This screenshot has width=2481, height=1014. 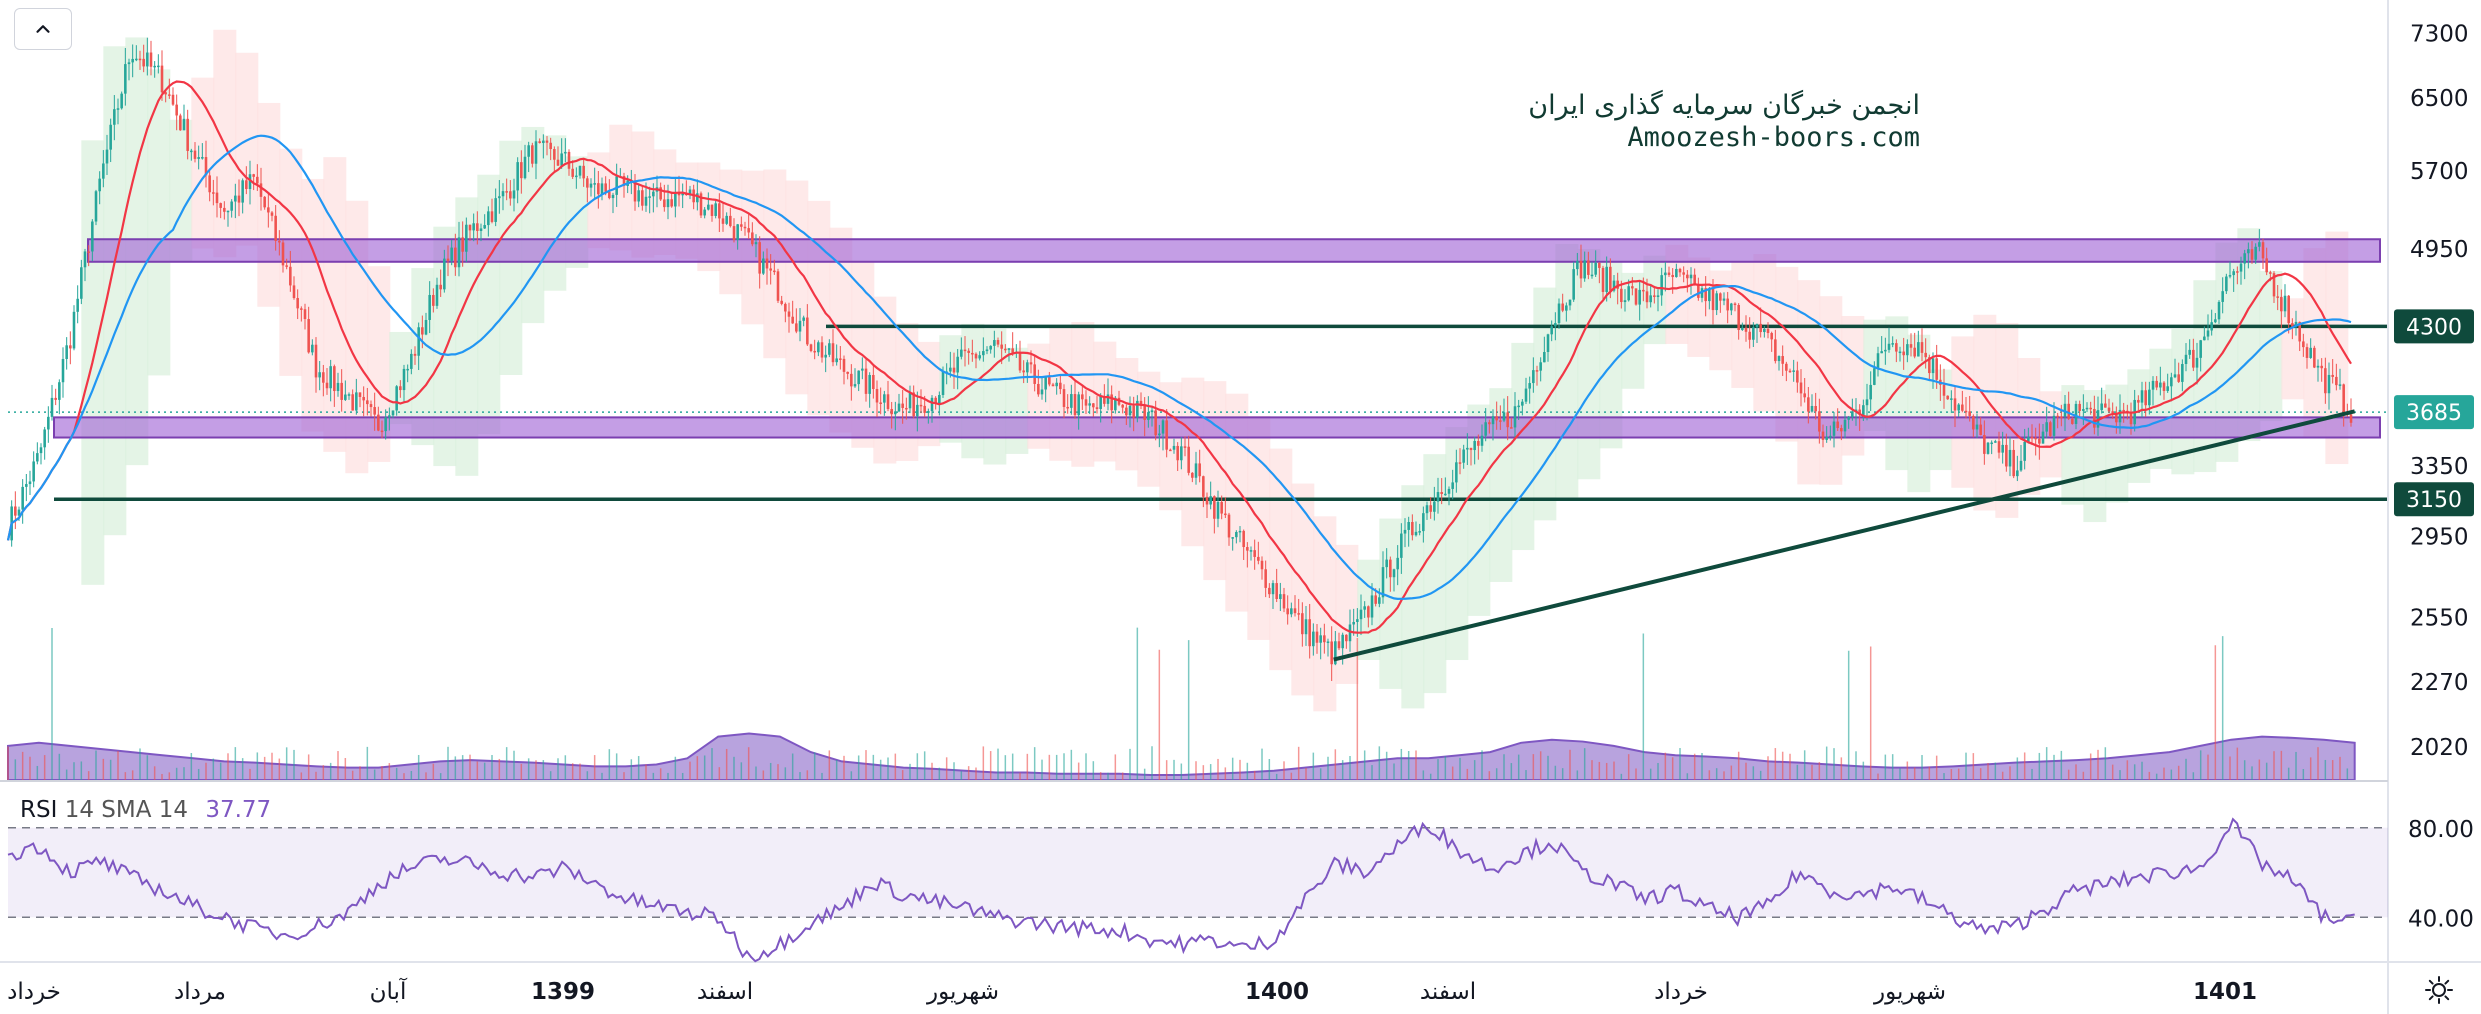 I want to click on trendline, so click(x=1844, y=535).